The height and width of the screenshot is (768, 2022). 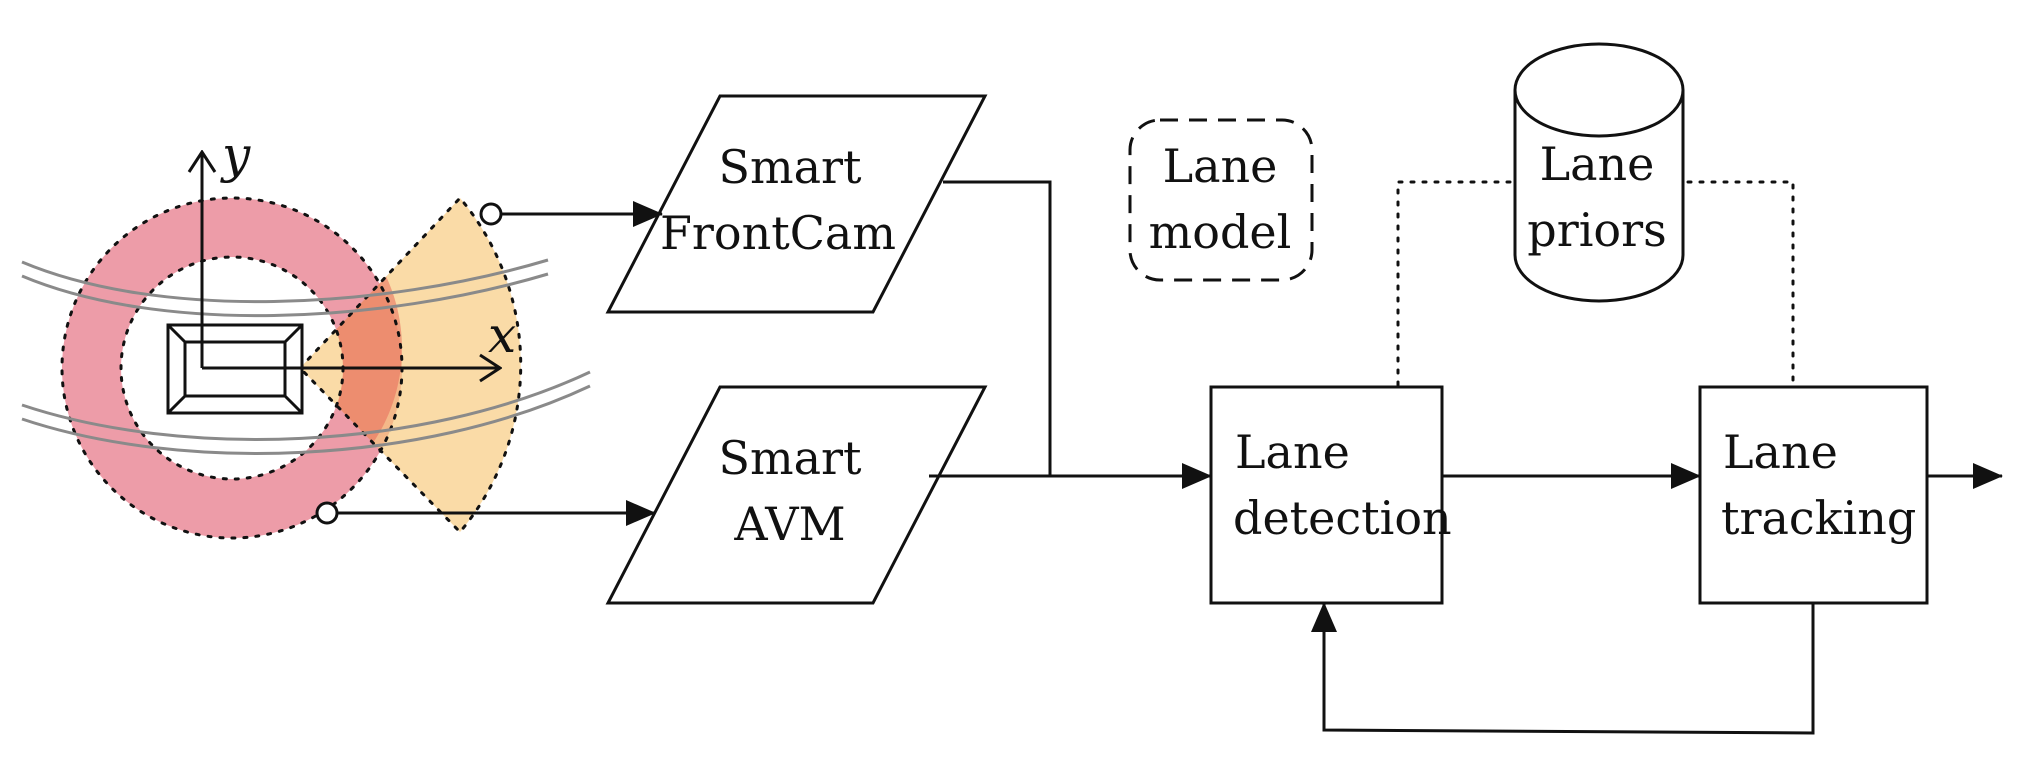 What do you see at coordinates (790, 167) in the screenshot?
I see `frontcam-label-line1: Smart` at bounding box center [790, 167].